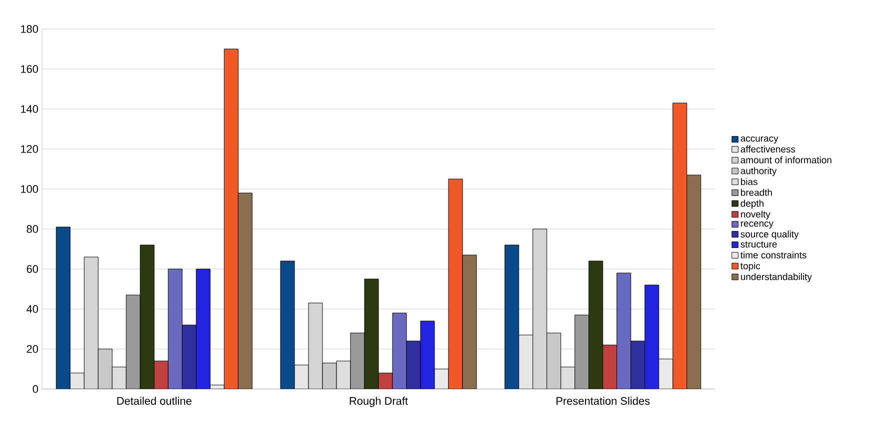 This screenshot has width=896, height=421. Describe the element at coordinates (756, 192) in the screenshot. I see `legend-label: breadth` at that location.